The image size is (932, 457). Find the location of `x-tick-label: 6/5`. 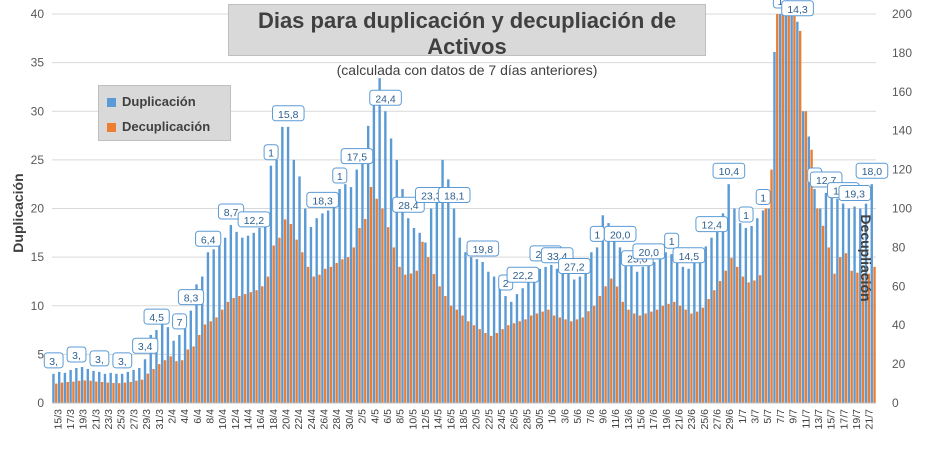

x-tick-label: 6/5 is located at coordinates (388, 416).